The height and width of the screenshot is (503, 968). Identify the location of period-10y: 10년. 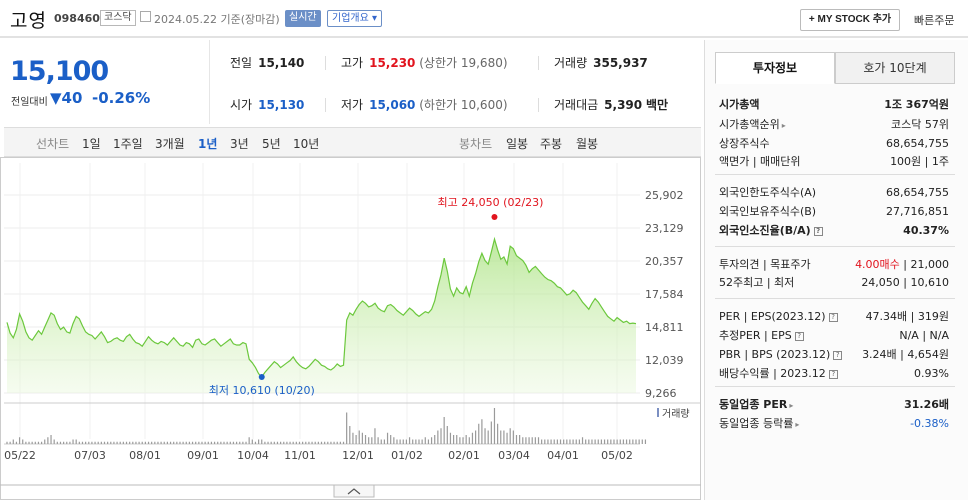
(306, 144).